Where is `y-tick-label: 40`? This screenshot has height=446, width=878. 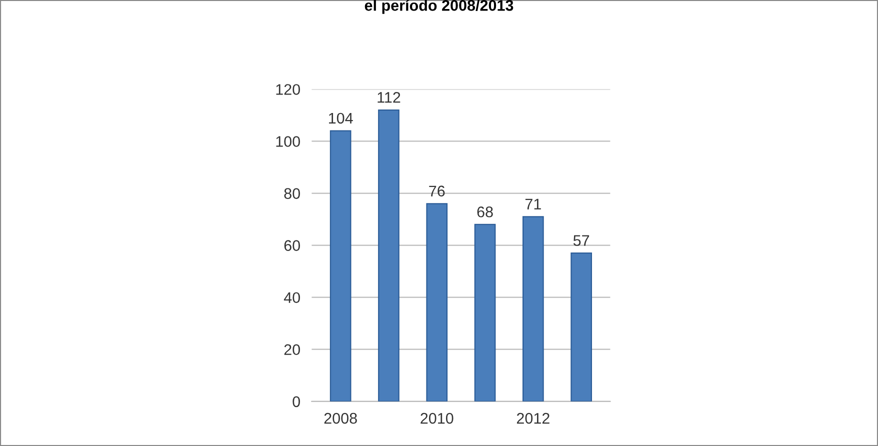
y-tick-label: 40 is located at coordinates (292, 298).